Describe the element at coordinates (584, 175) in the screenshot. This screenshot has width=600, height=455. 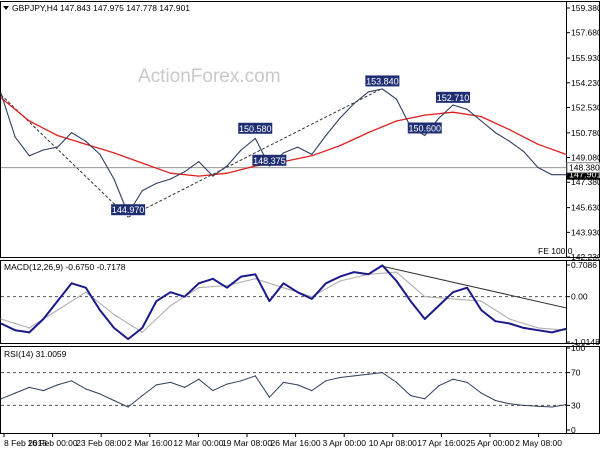
I see `current-price-label: 147.901` at that location.